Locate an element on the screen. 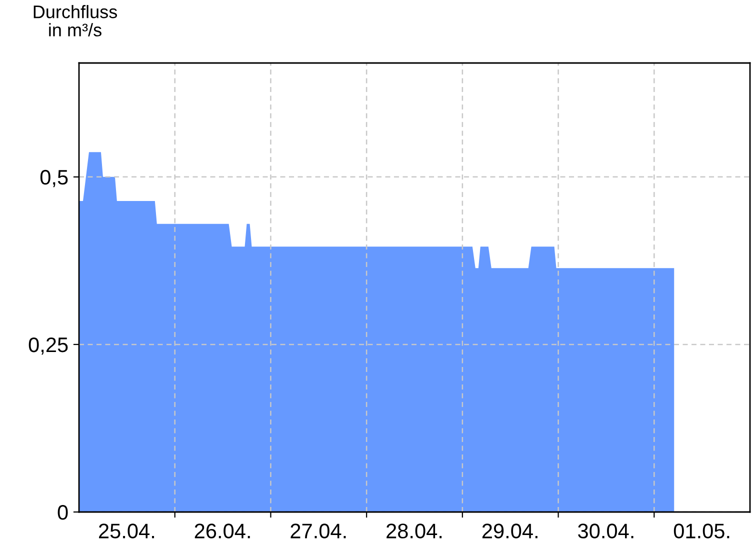  y-tick-label: 0 is located at coordinates (63, 512).